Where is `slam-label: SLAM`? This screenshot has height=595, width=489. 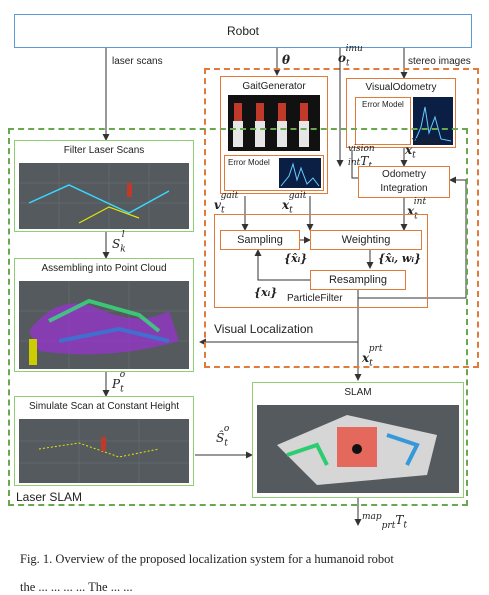 slam-label: SLAM is located at coordinates (358, 392).